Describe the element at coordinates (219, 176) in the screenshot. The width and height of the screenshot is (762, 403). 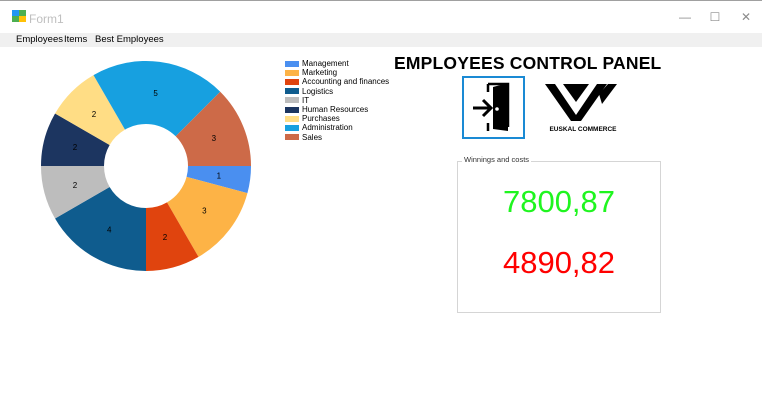
I see `slice-value-label: 1` at that location.